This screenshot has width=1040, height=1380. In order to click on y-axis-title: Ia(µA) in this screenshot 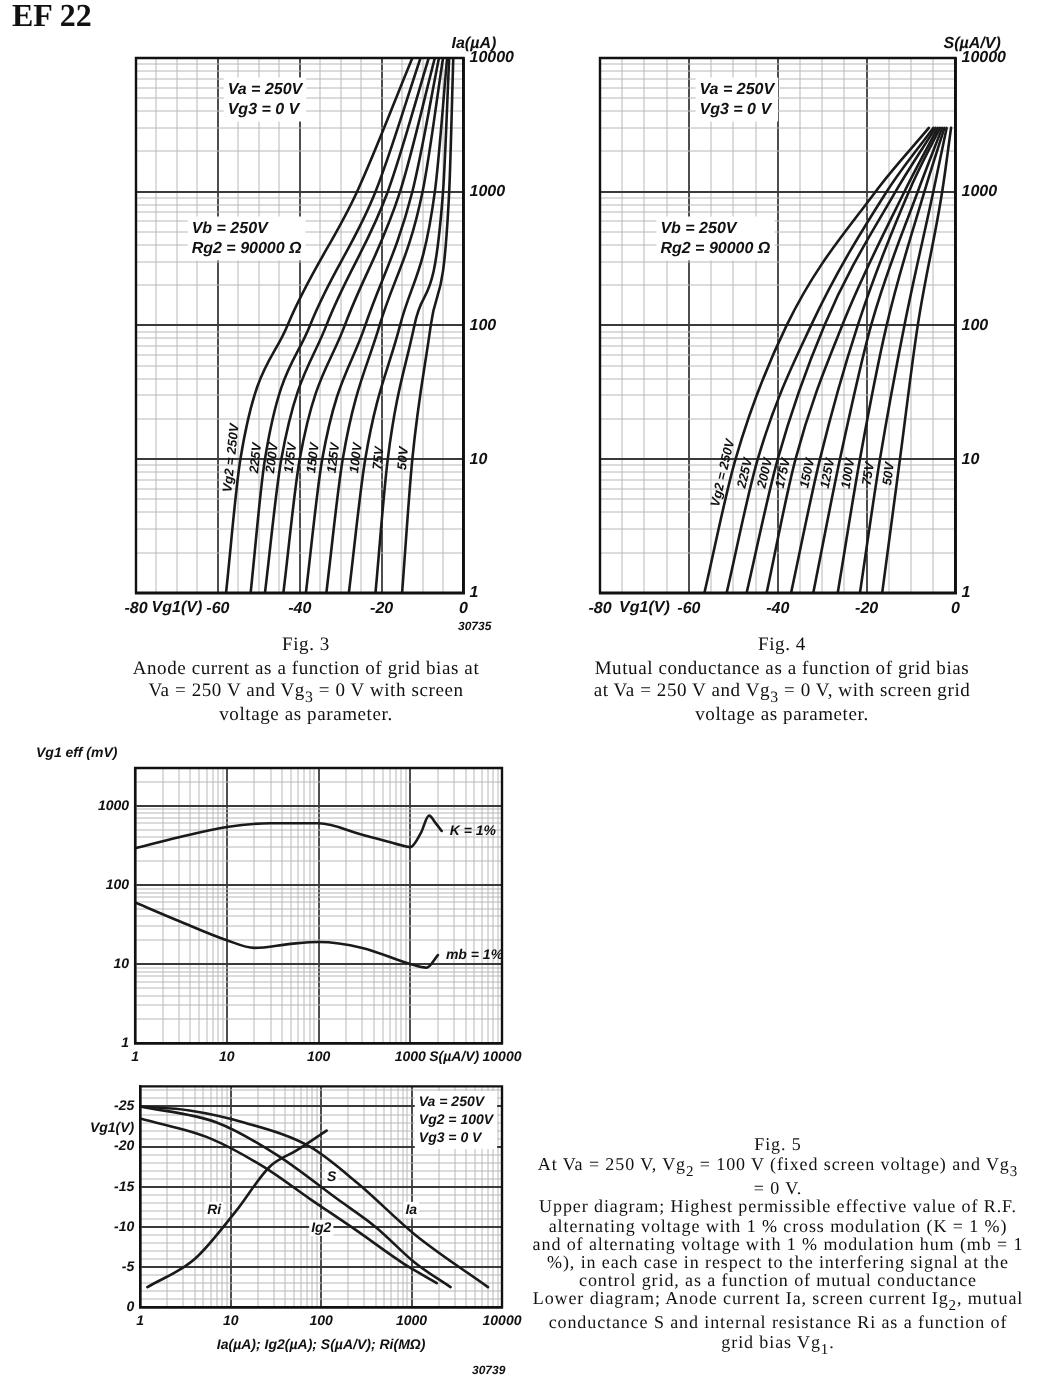, I will do `click(474, 43)`.